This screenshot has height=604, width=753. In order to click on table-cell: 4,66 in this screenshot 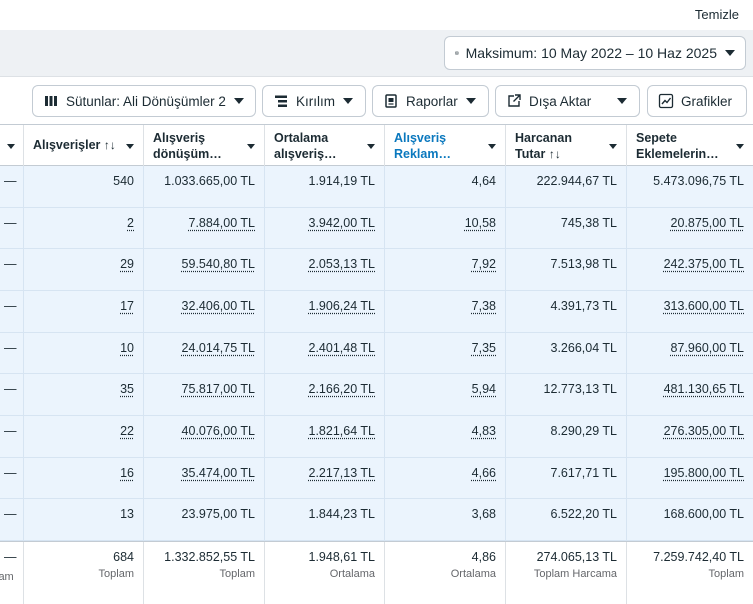, I will do `click(444, 478)`.